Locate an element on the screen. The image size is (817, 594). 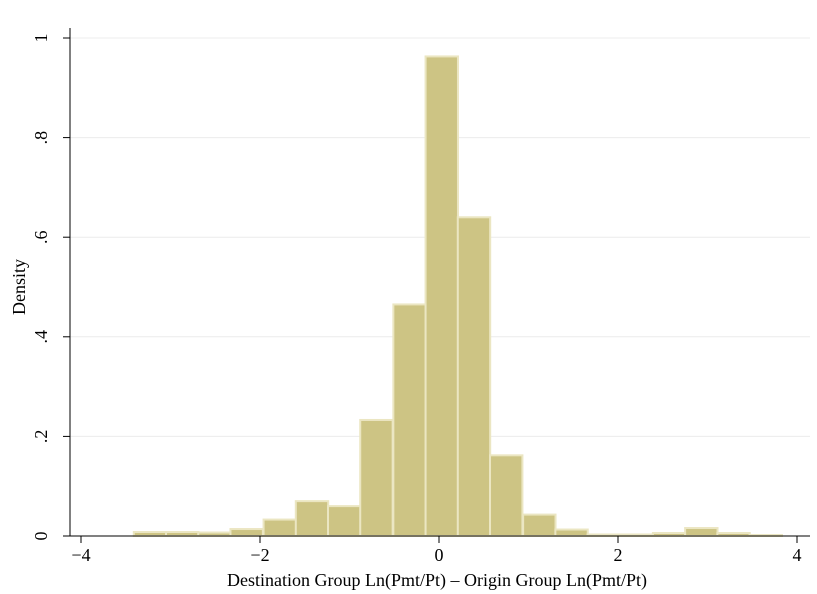
y-tick-label: 0 is located at coordinates (41, 536).